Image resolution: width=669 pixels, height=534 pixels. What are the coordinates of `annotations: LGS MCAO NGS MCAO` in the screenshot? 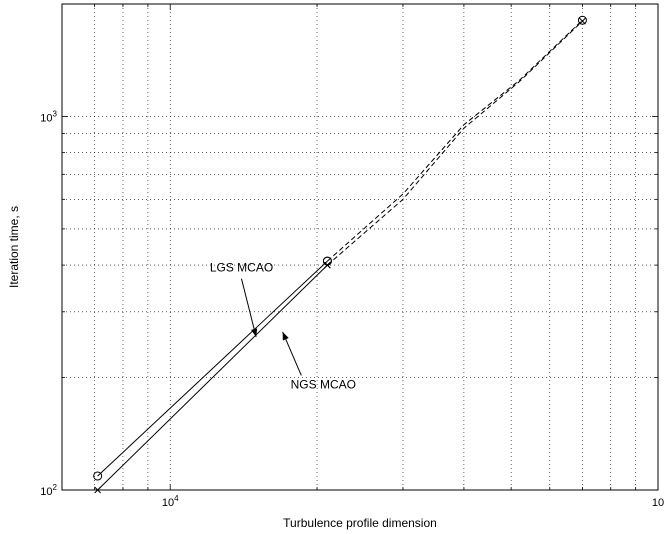 It's located at (283, 326).